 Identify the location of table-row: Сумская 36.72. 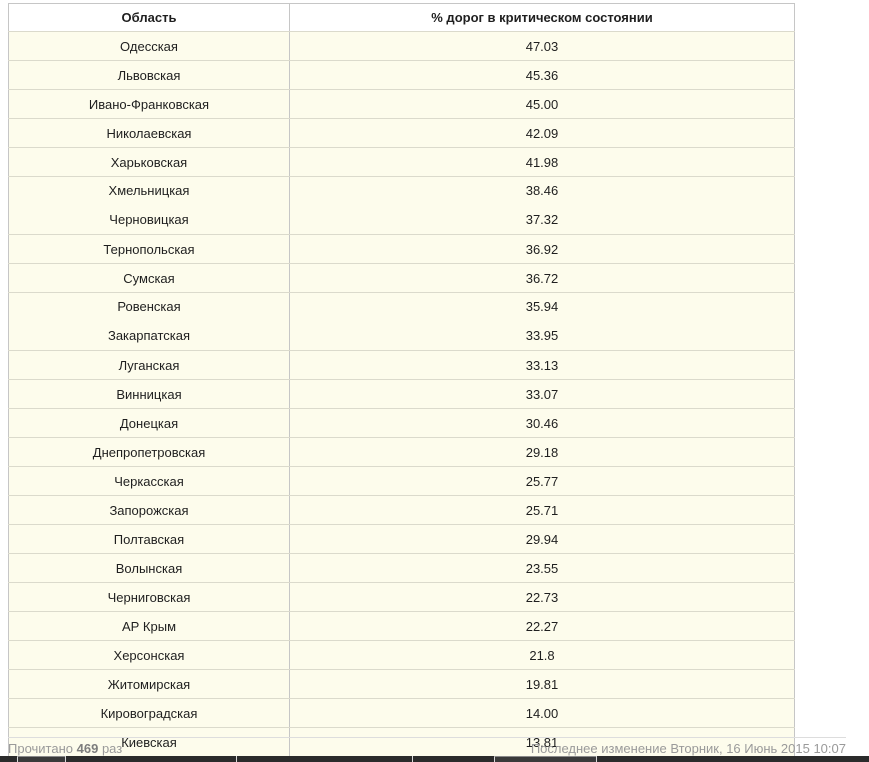
(401, 278).